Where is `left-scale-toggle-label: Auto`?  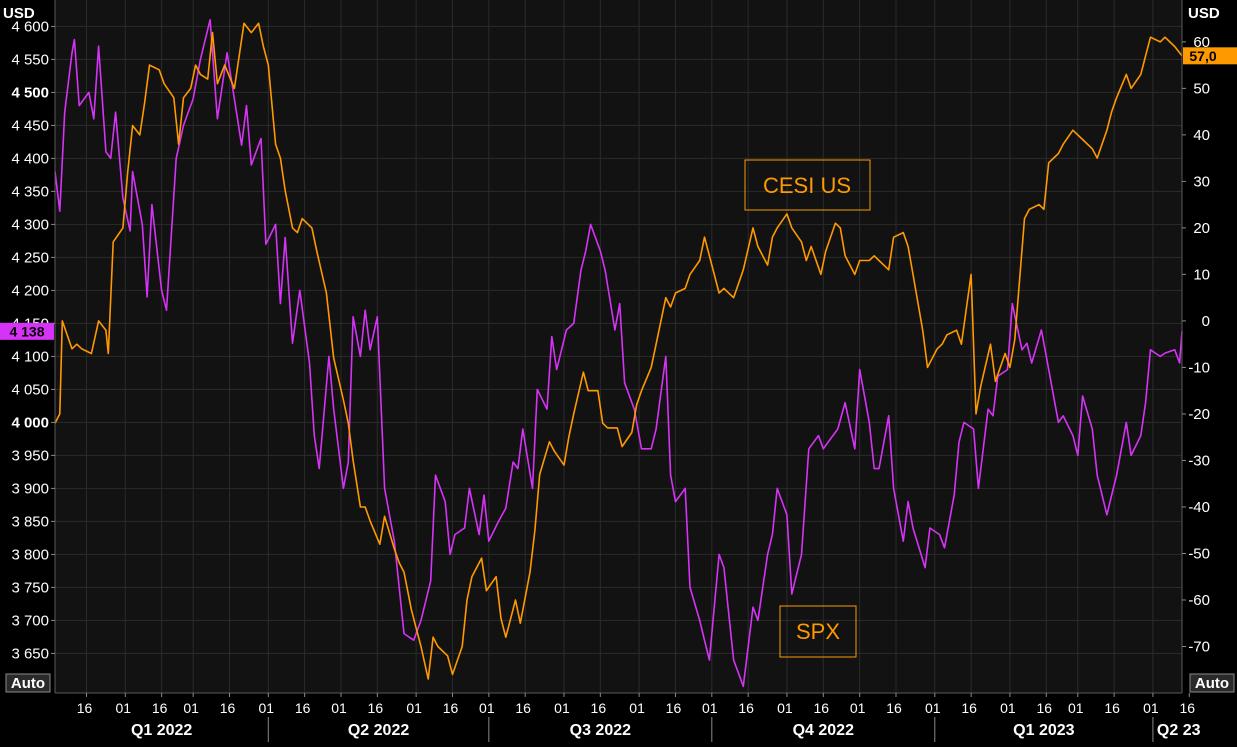
left-scale-toggle-label: Auto is located at coordinates (28, 683).